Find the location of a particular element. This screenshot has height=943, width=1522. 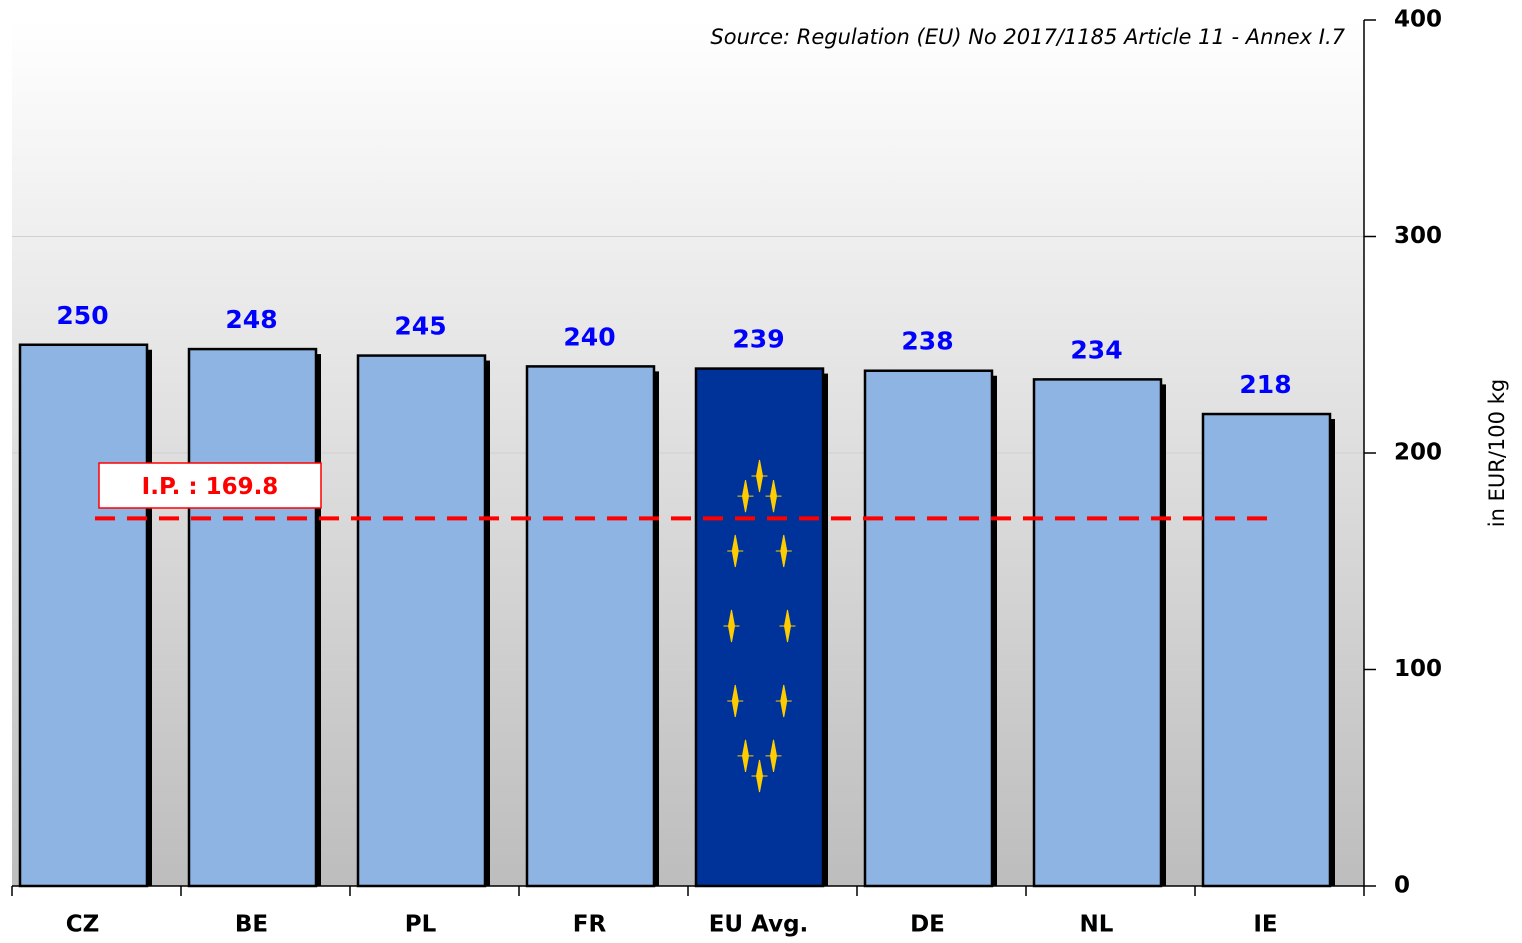

x-tick-label: CZ is located at coordinates (83, 925).